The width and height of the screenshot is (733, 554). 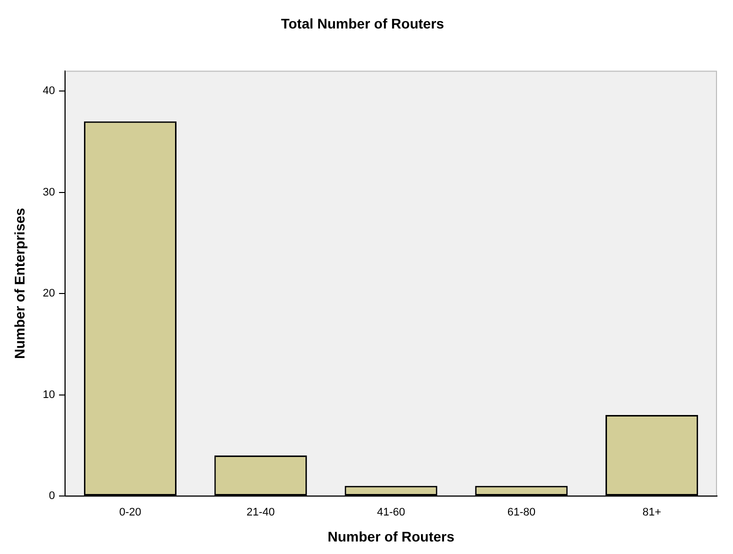 I want to click on y-tick-label: 40, so click(x=49, y=91).